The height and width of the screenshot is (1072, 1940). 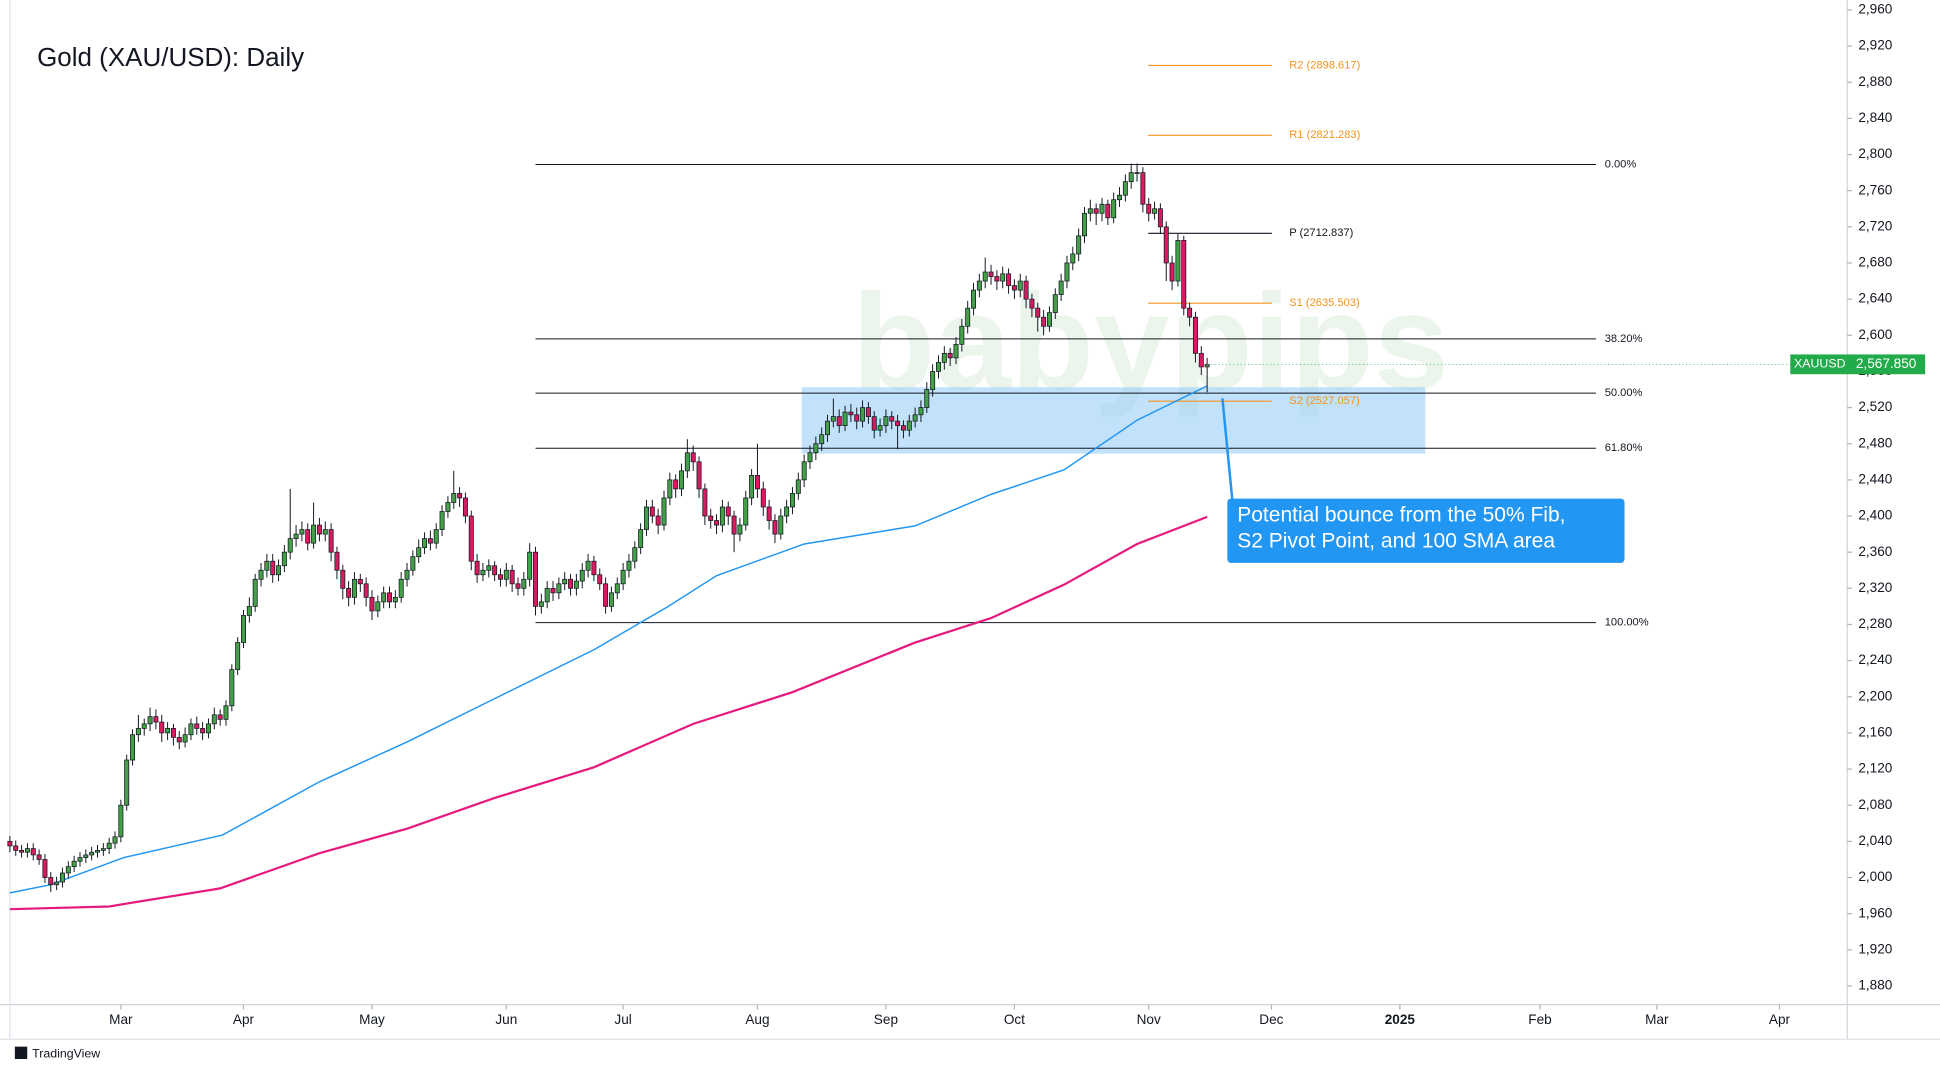 What do you see at coordinates (1324, 303) in the screenshot?
I see `pivot-label: S1 (2635.503)` at bounding box center [1324, 303].